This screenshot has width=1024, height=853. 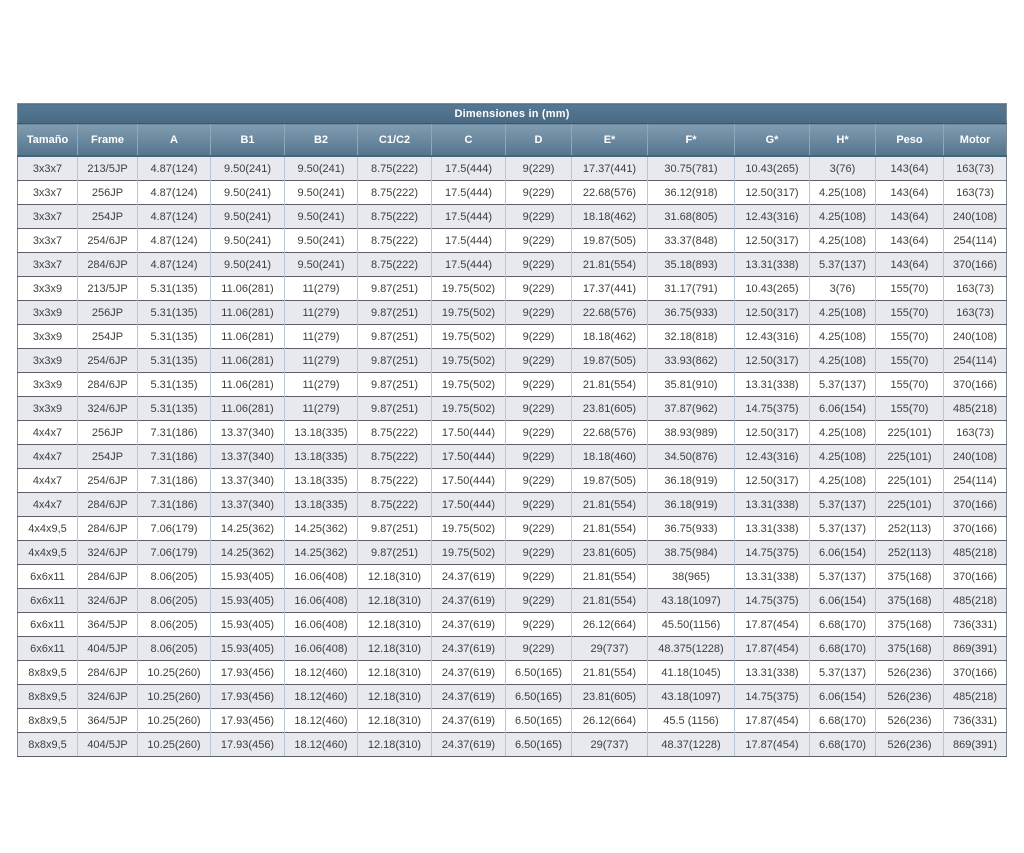 What do you see at coordinates (909, 576) in the screenshot?
I see `table-cell: 375(168)` at bounding box center [909, 576].